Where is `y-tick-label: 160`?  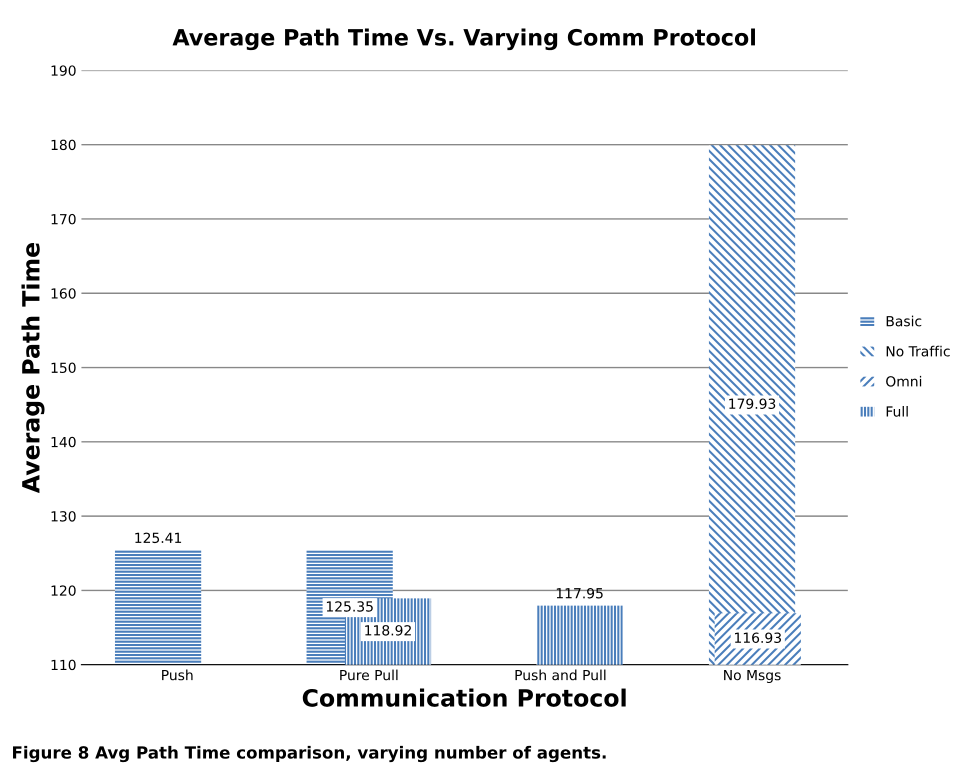 y-tick-label: 160 is located at coordinates (64, 293).